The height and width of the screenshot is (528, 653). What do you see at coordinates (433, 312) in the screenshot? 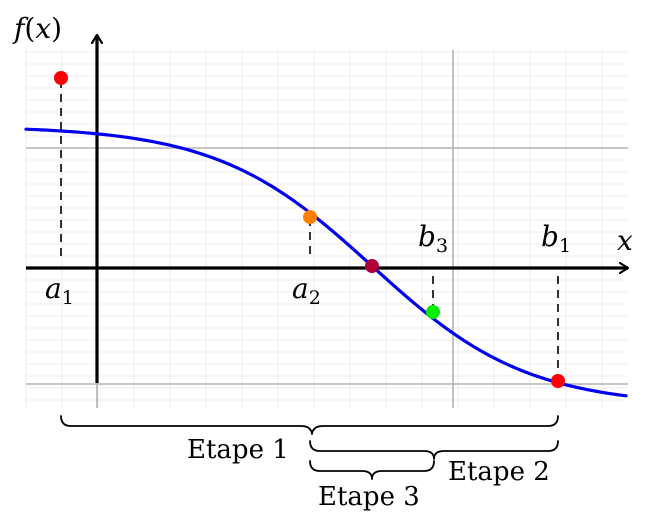
I see `point-b3` at bounding box center [433, 312].